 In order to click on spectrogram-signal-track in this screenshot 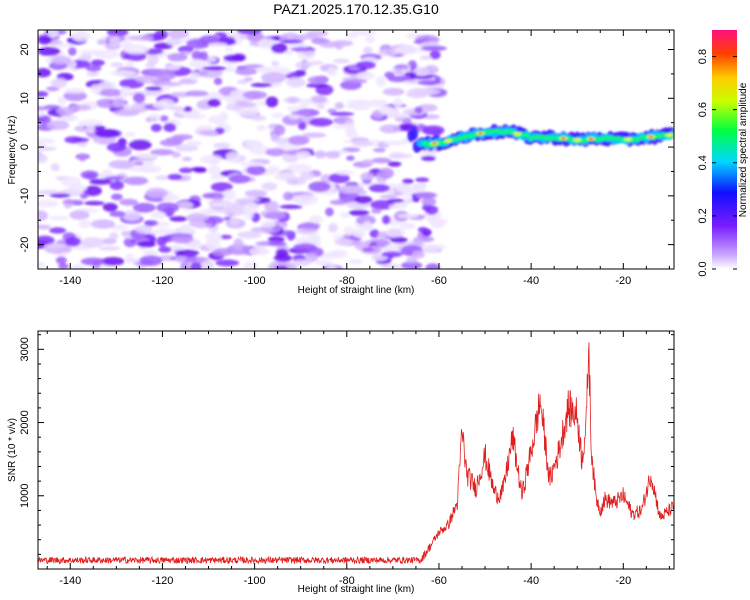, I will do `click(540, 138)`.